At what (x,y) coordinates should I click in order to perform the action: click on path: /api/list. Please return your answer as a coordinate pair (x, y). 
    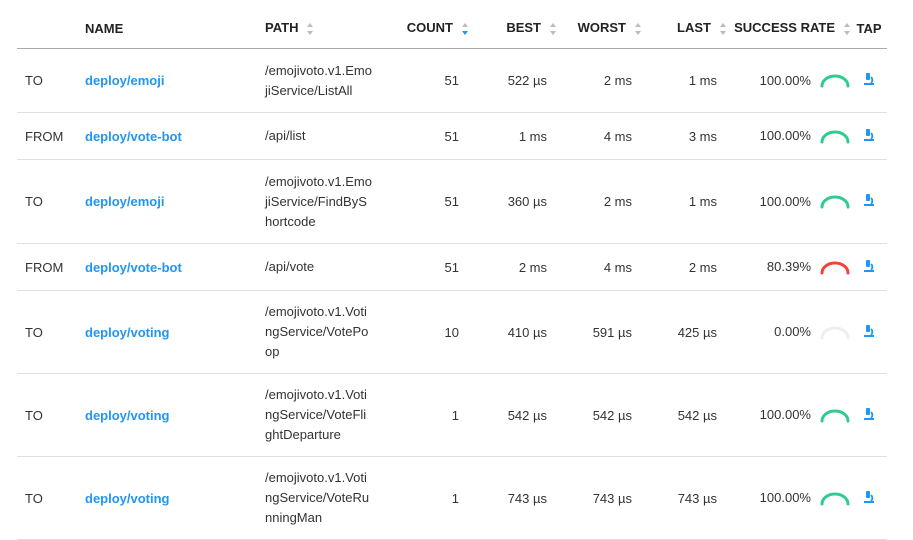
    Looking at the image, I should click on (323, 136).